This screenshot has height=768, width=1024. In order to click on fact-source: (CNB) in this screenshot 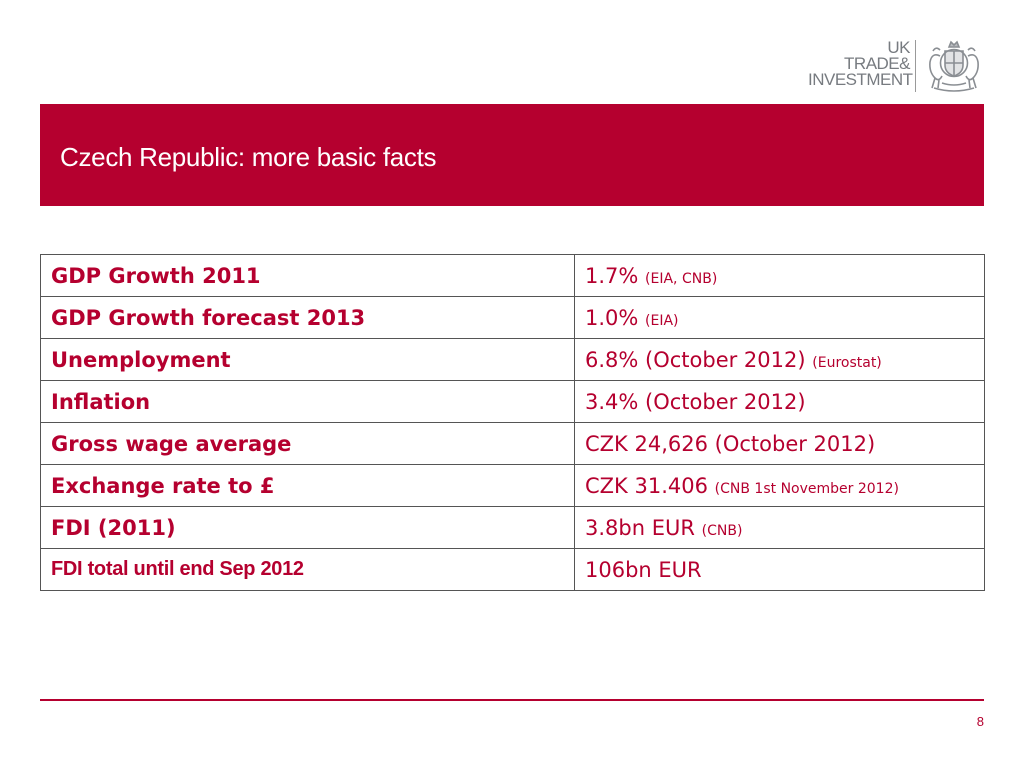, I will do `click(722, 530)`.